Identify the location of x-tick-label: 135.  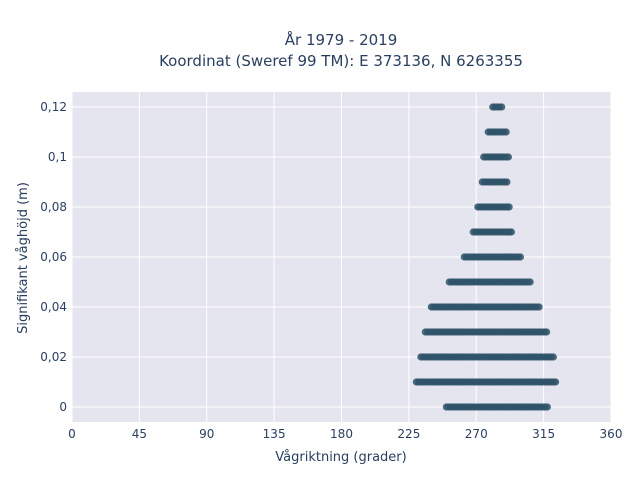
(274, 434).